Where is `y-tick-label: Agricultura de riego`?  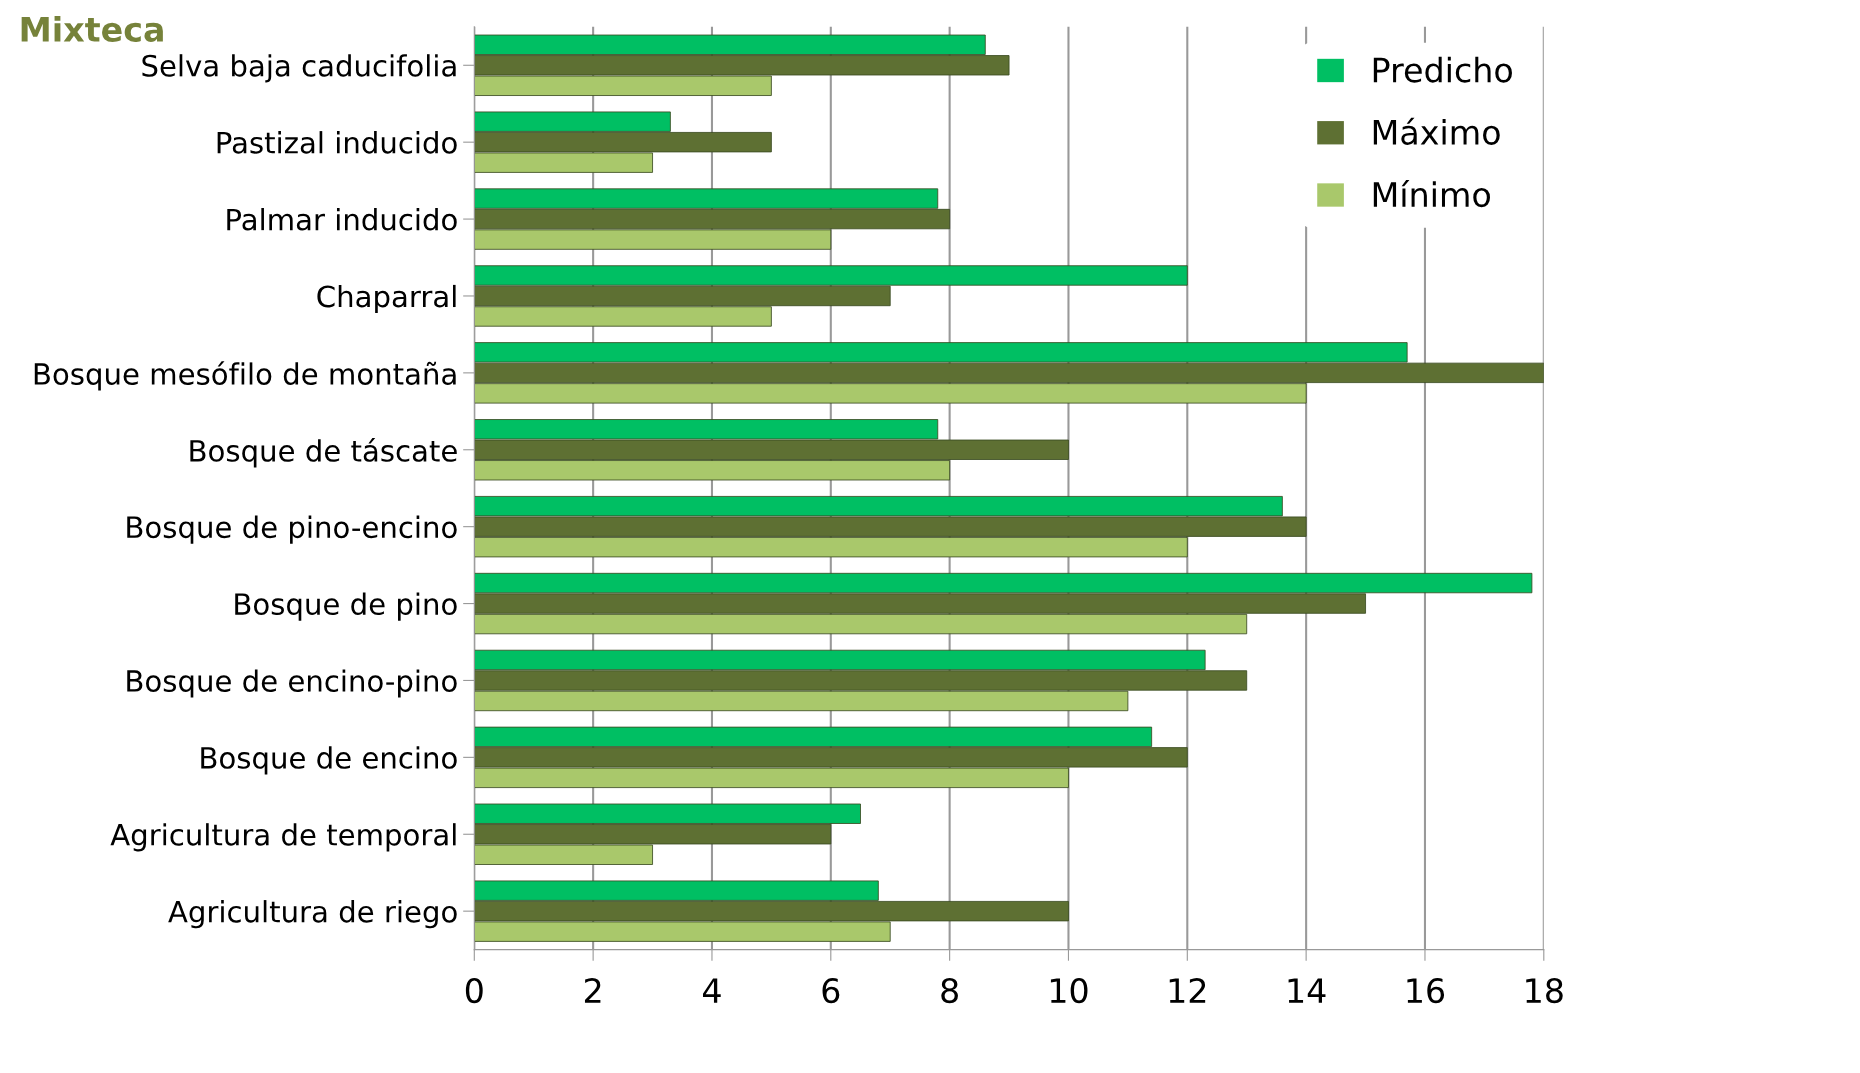
y-tick-label: Agricultura de riego is located at coordinates (312, 914).